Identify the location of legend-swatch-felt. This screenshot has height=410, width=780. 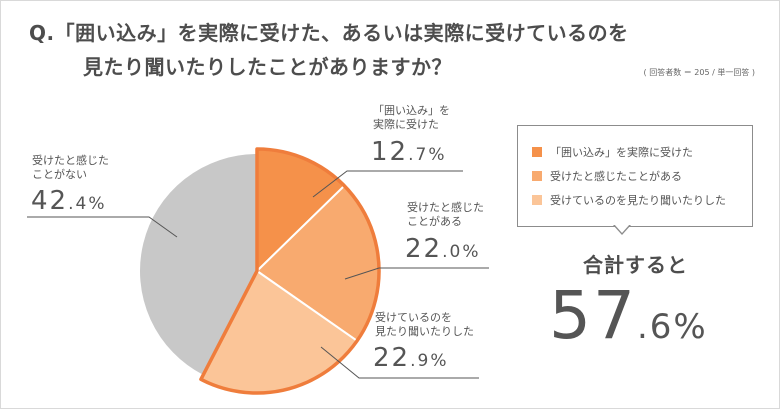
(537, 176).